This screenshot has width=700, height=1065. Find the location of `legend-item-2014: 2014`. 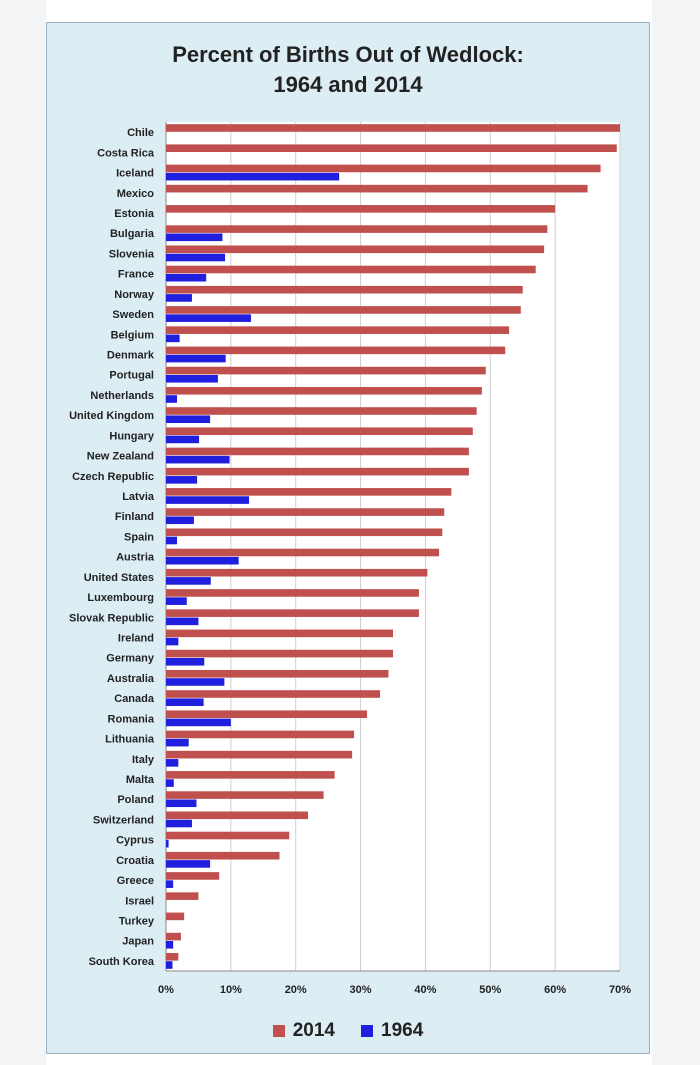

legend-item-2014: 2014 is located at coordinates (303, 1031).